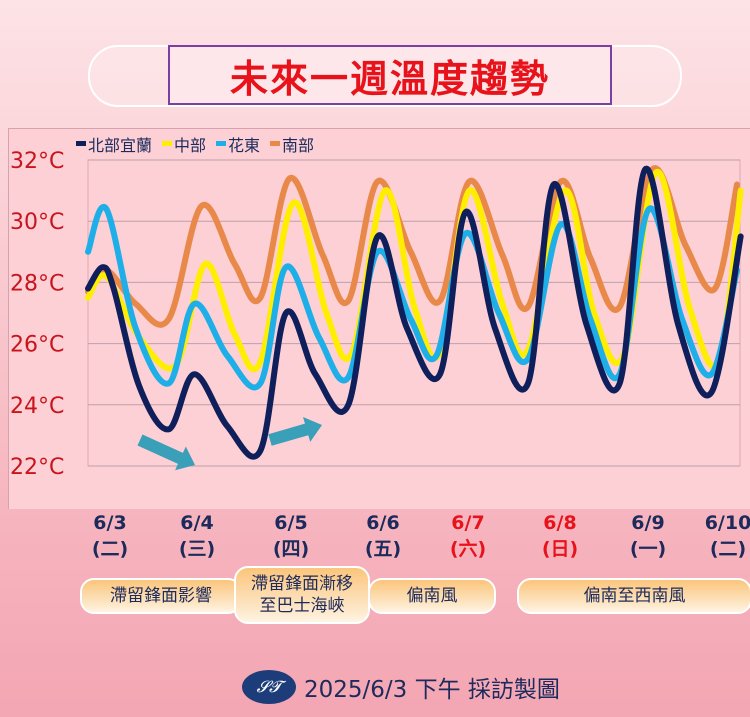 The width and height of the screenshot is (750, 717). Describe the element at coordinates (197, 549) in the screenshot. I see `weekday-label: (三)` at that location.